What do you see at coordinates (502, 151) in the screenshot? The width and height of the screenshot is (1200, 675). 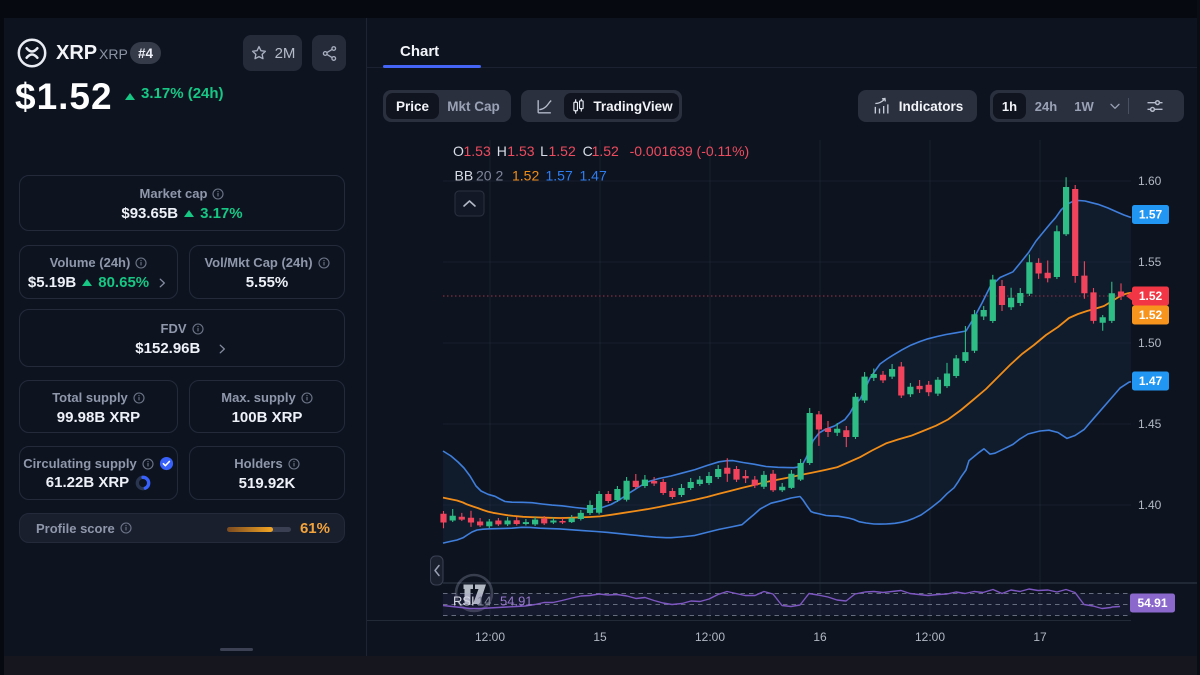 I see `svg-text: H` at bounding box center [502, 151].